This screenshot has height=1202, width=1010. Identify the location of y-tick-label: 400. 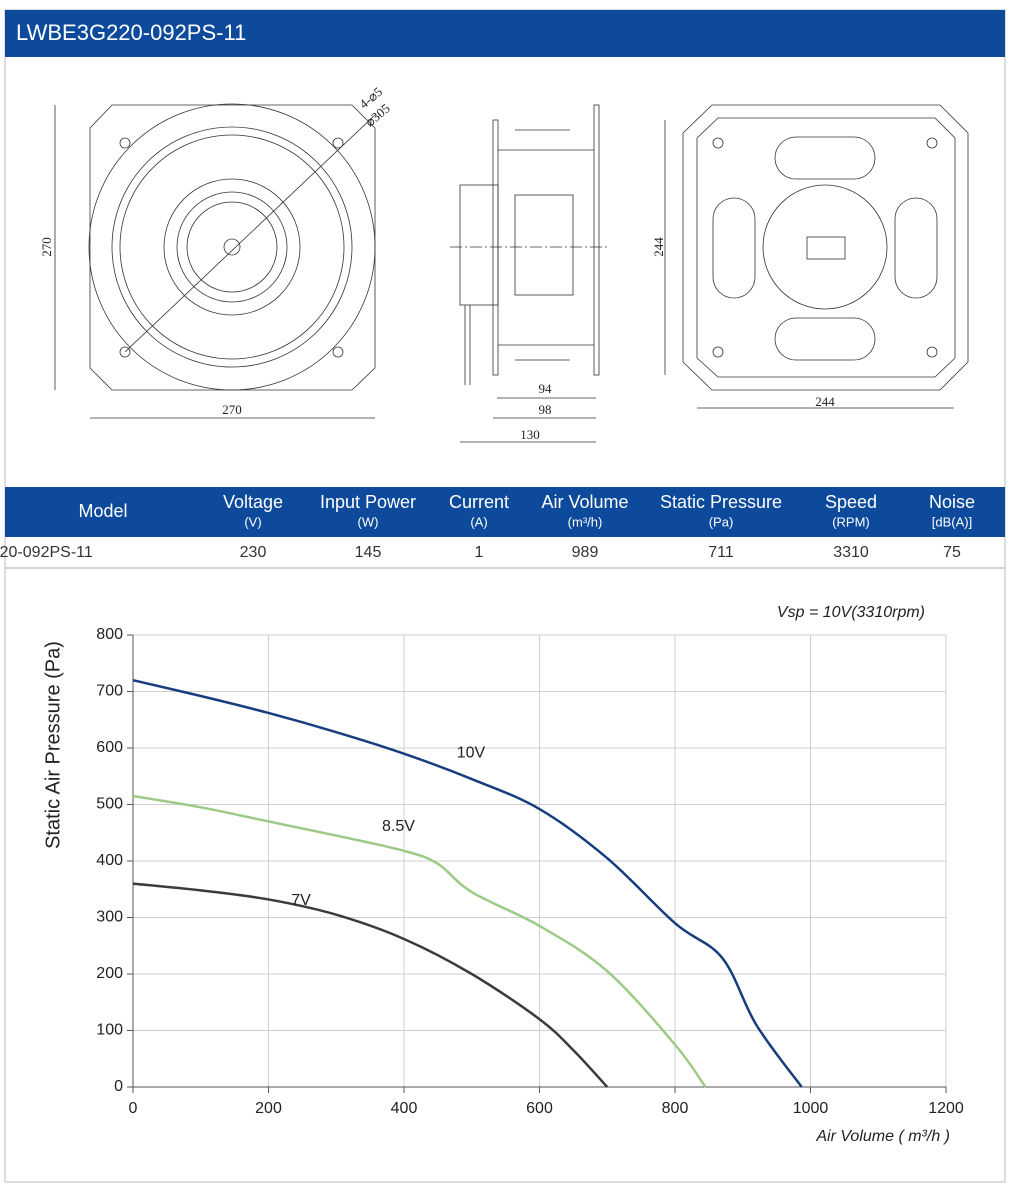
(109, 860).